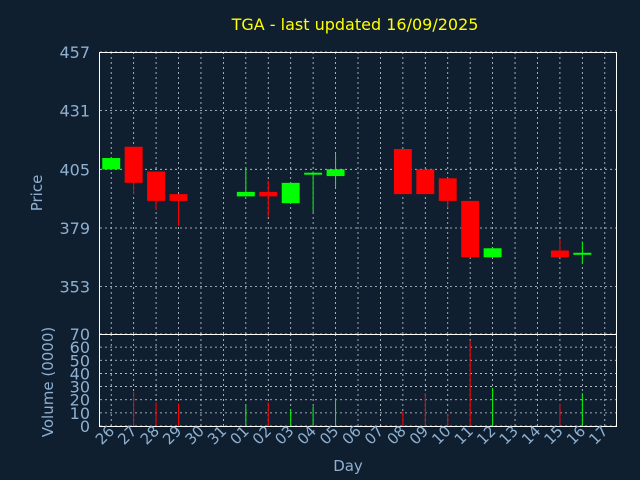  What do you see at coordinates (74, 287) in the screenshot?
I see `price-tick-label: 353` at bounding box center [74, 287].